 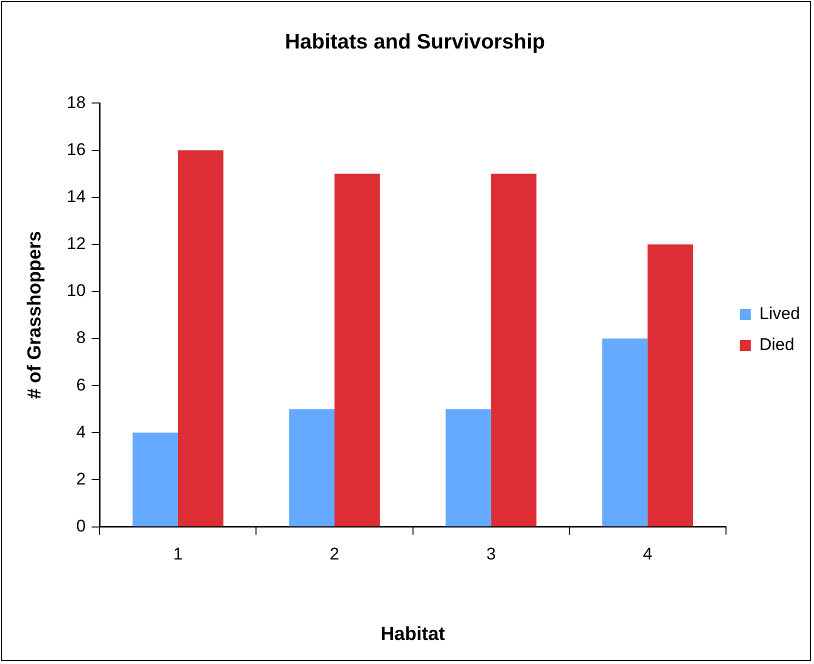 What do you see at coordinates (178, 554) in the screenshot?
I see `x-tick-label: 1` at bounding box center [178, 554].